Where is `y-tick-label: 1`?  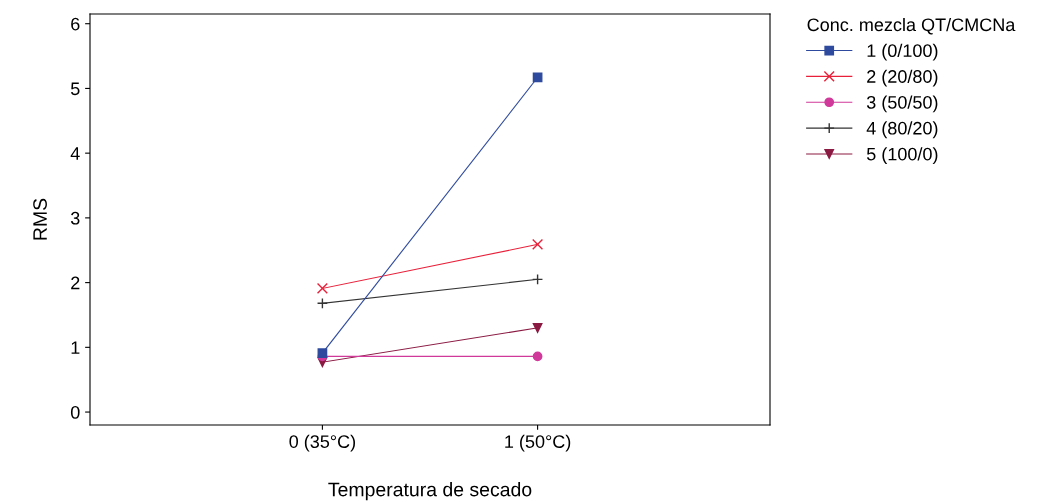 y-tick-label: 1 is located at coordinates (75, 347).